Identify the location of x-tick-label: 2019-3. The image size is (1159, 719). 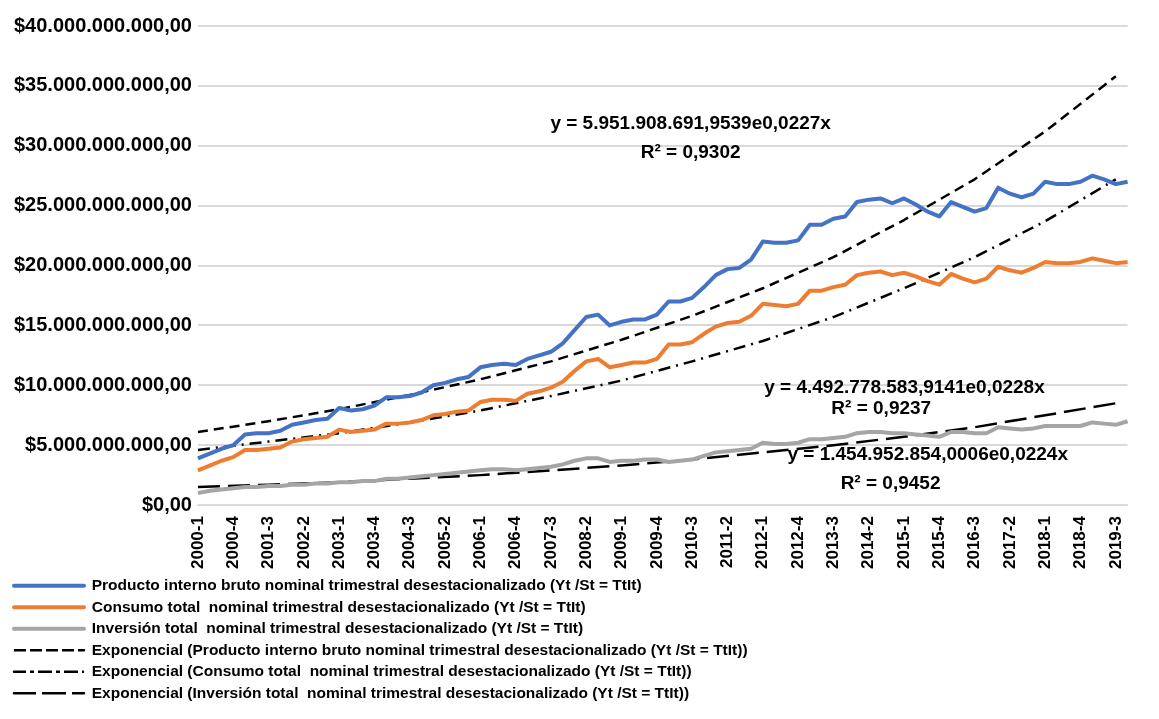
(1115, 542).